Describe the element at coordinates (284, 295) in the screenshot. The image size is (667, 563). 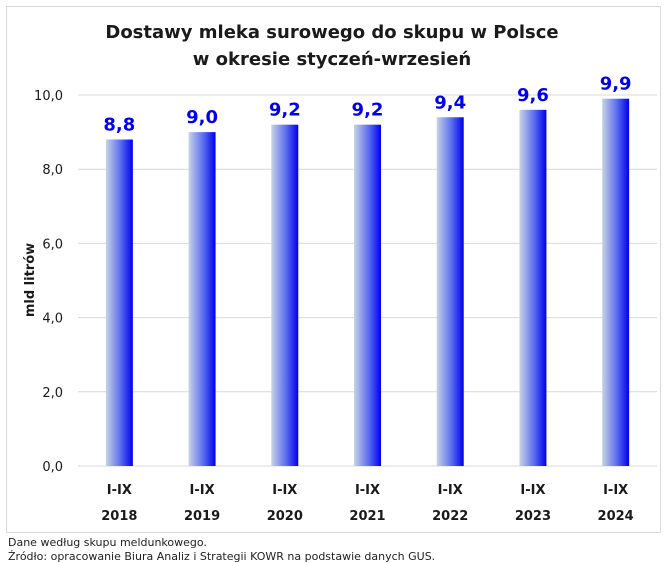
I see `bar-2020` at that location.